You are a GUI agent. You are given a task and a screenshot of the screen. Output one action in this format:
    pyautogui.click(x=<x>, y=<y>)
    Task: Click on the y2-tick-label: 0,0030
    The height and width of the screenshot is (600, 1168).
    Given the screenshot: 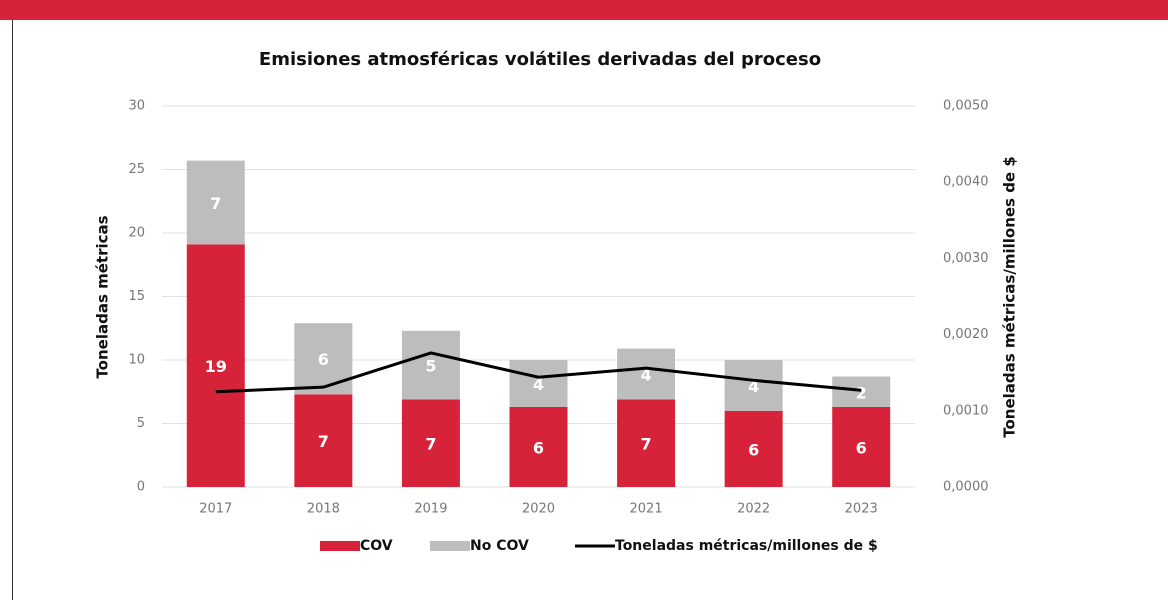 What is the action you would take?
    pyautogui.click(x=966, y=258)
    